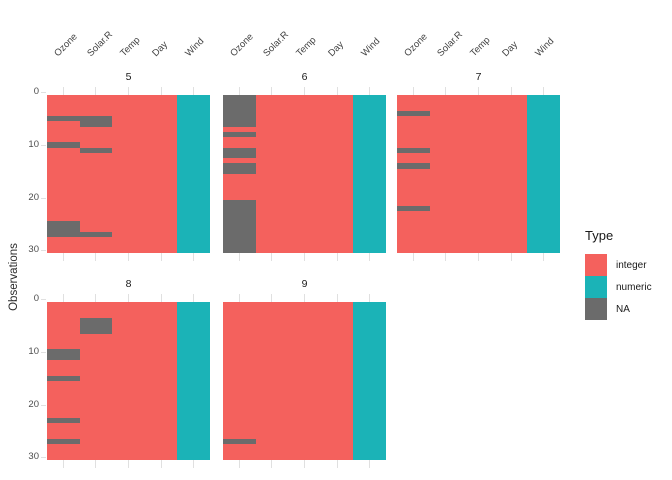  Describe the element at coordinates (596, 265) in the screenshot. I see `integer-swatch` at that location.